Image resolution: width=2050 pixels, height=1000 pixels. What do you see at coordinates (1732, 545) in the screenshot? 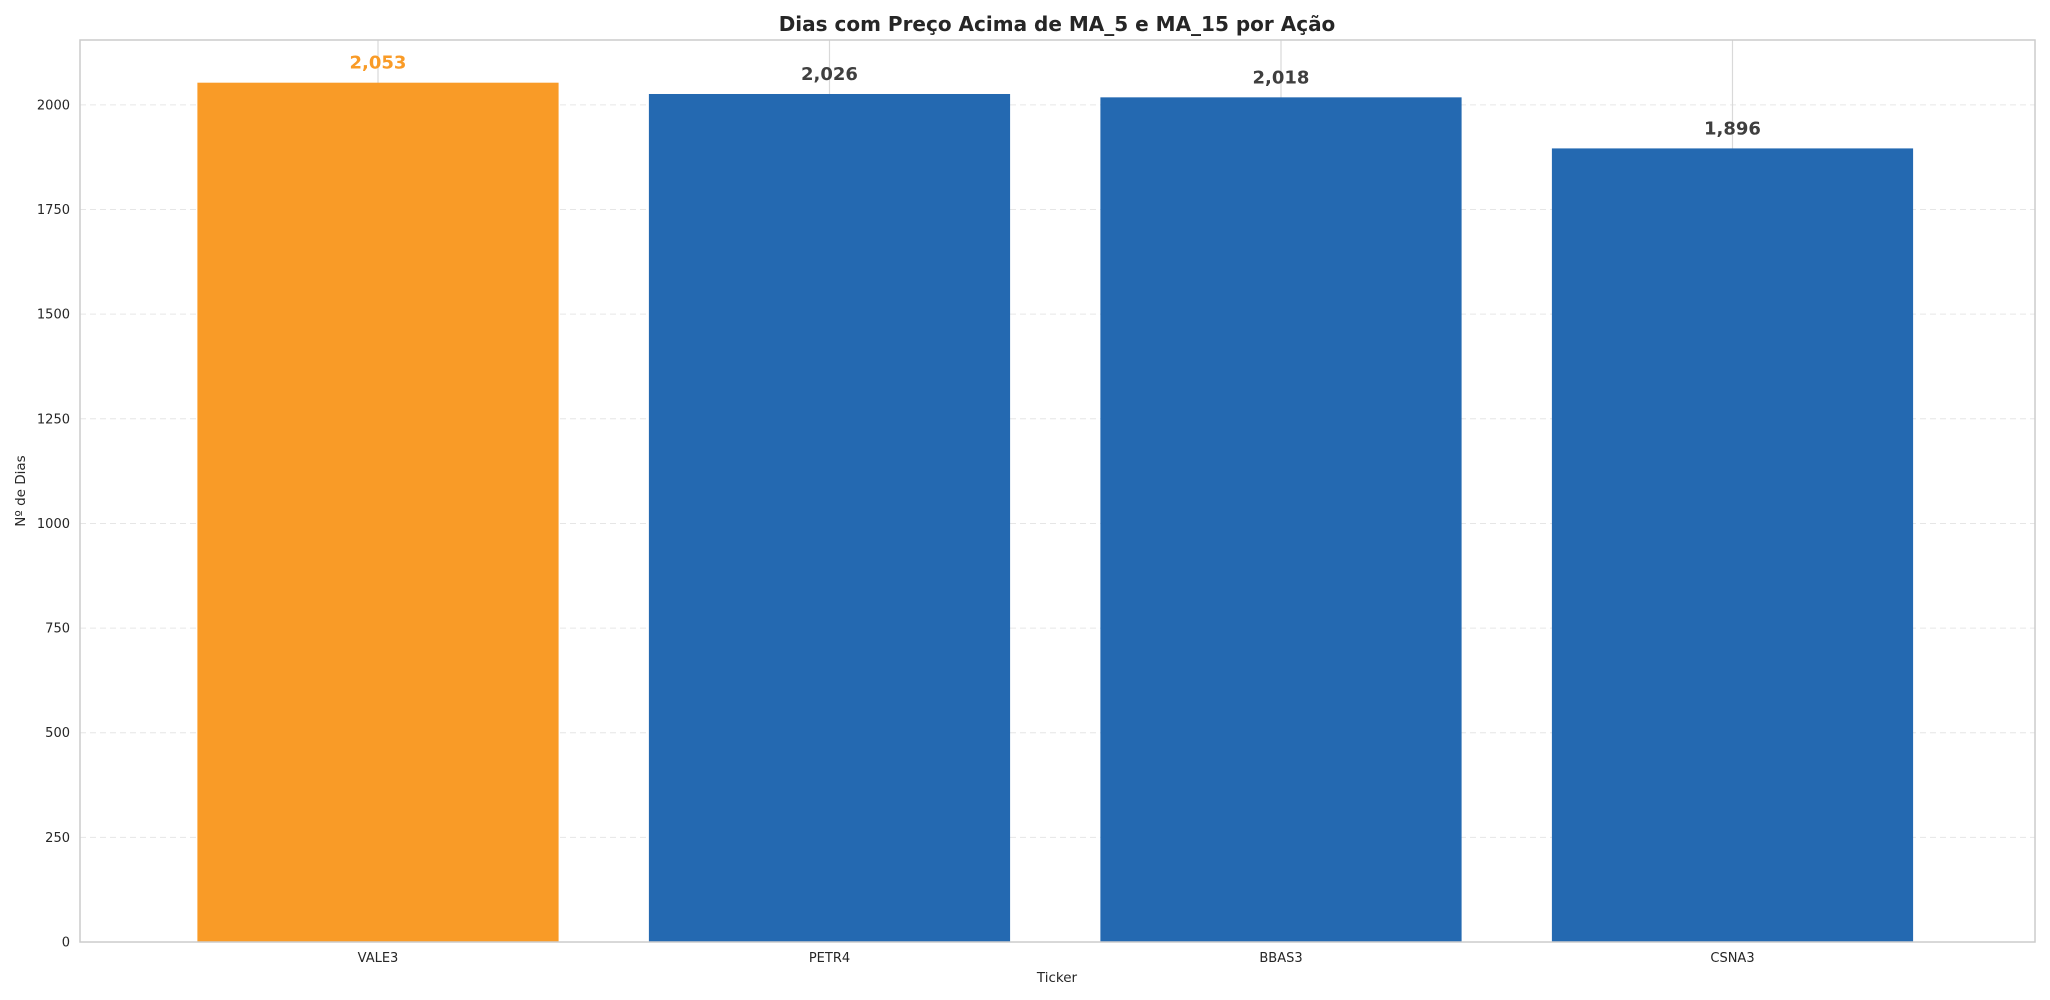
I see `bar-csna3` at bounding box center [1732, 545].